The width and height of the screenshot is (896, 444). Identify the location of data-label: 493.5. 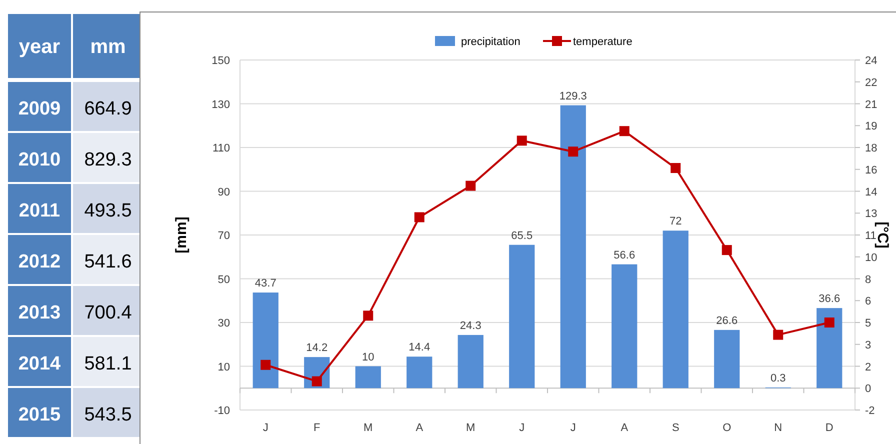
(108, 211).